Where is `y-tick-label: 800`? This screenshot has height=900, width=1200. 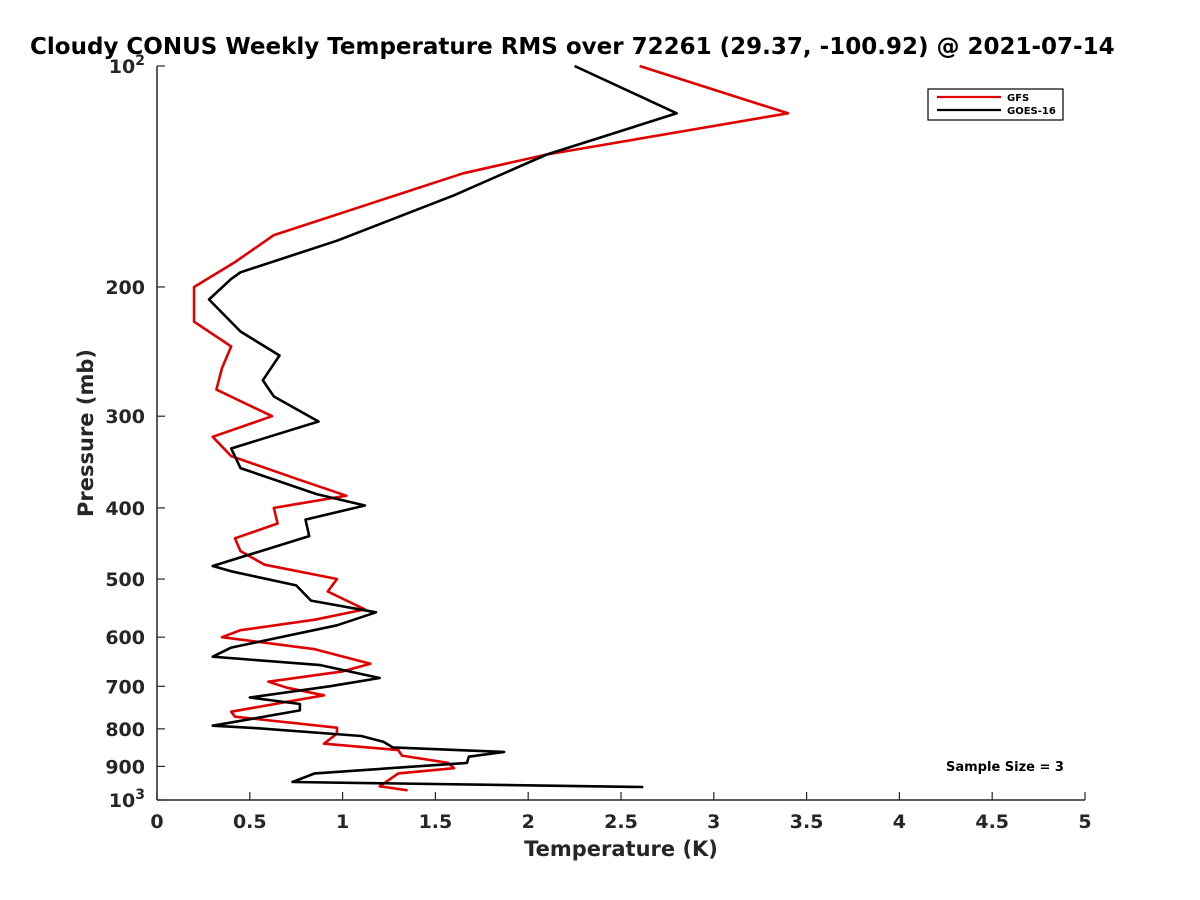
y-tick-label: 800 is located at coordinates (125, 730).